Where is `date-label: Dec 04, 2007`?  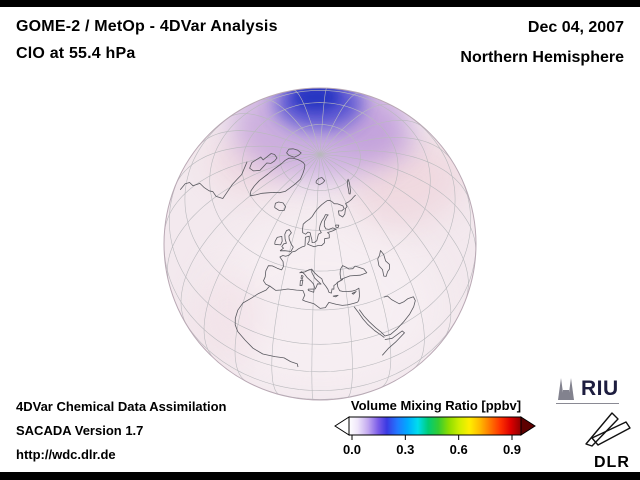 date-label: Dec 04, 2007 is located at coordinates (575, 27).